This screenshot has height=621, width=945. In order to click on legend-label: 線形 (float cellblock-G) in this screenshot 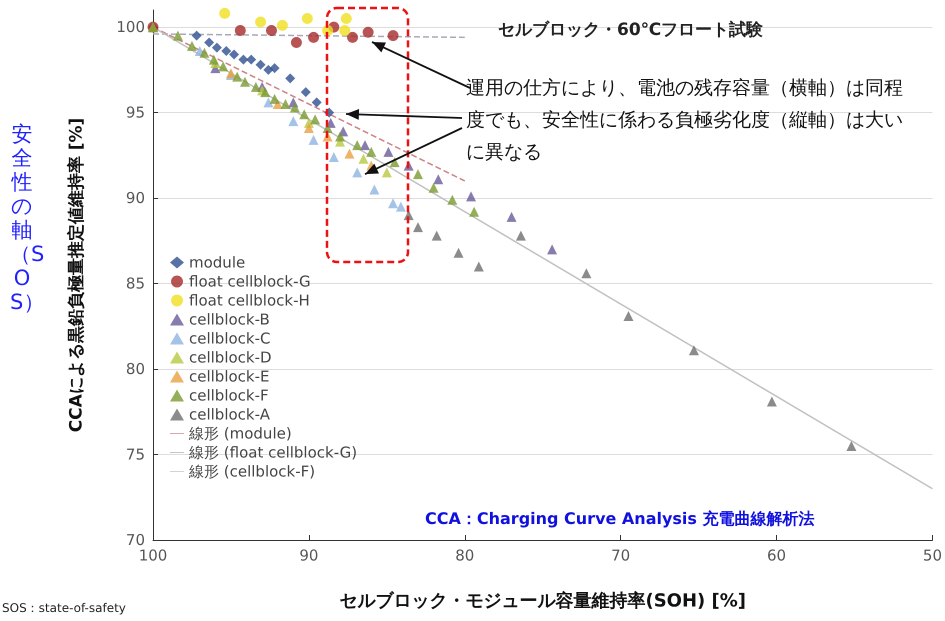, I will do `click(273, 453)`.